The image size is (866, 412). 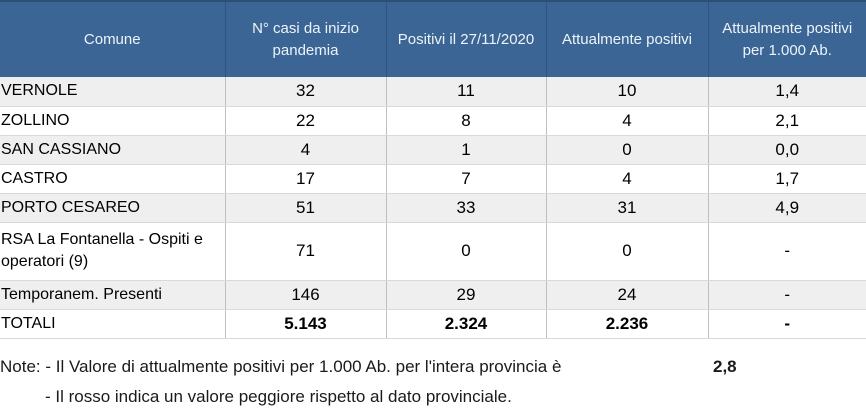 What do you see at coordinates (626, 39) in the screenshot?
I see `header-attualmente-positivi: Attualmente positivi` at bounding box center [626, 39].